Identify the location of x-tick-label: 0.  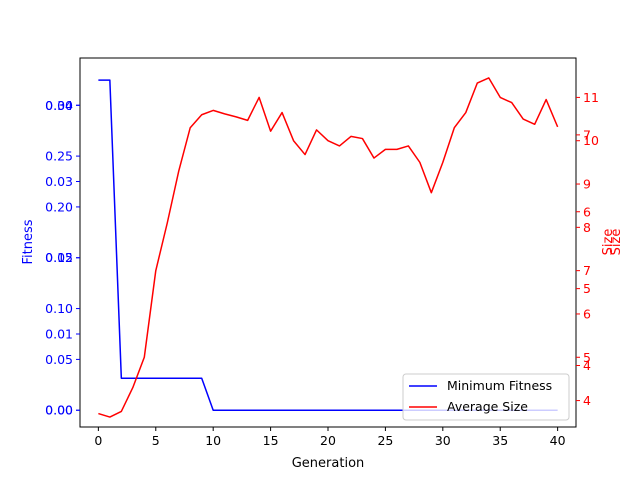
(98, 440).